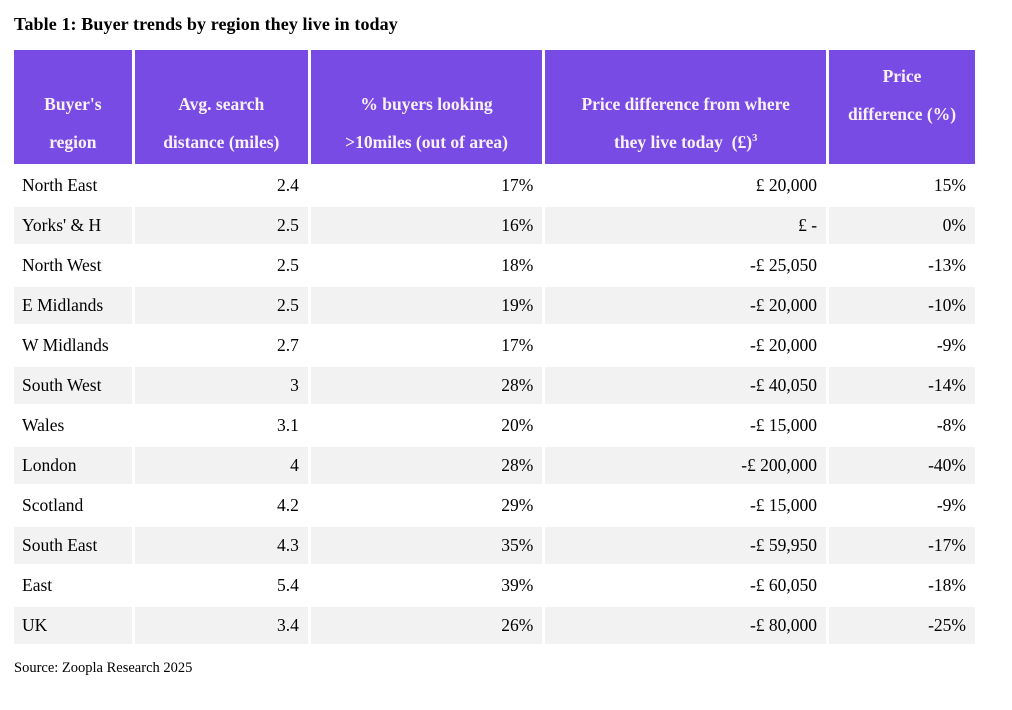 The height and width of the screenshot is (710, 1012). Describe the element at coordinates (686, 465) in the screenshot. I see `value-cell: -£ 200,000` at that location.